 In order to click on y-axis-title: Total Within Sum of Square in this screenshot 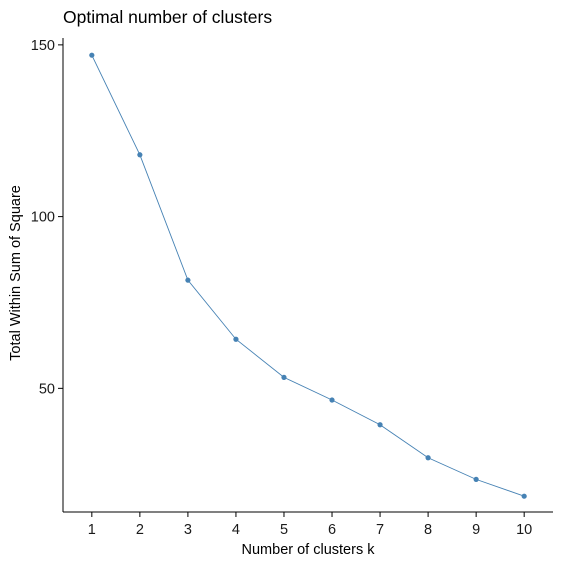, I will do `click(16, 273)`.